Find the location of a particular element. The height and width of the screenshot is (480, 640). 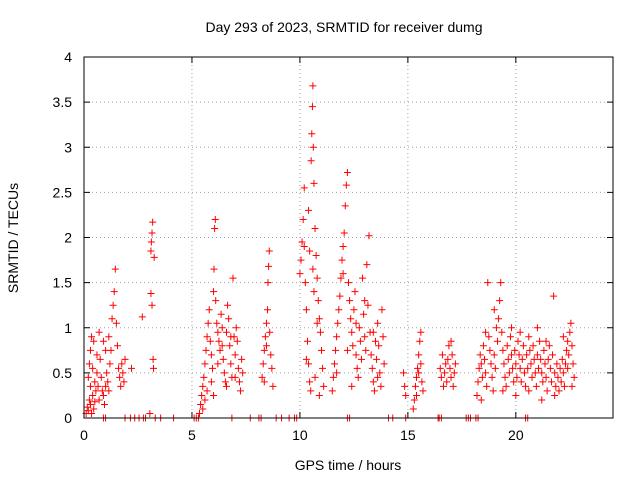

y-tick-label: 3.5 is located at coordinates (63, 102).